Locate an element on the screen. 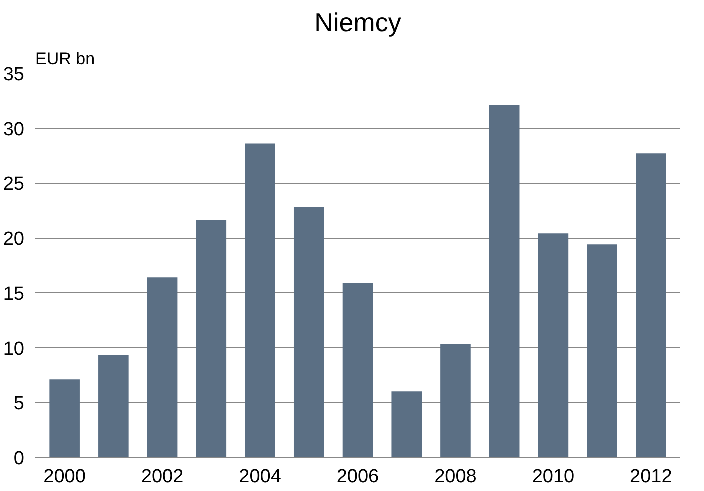  chart-title: Niemcy is located at coordinates (358, 23).